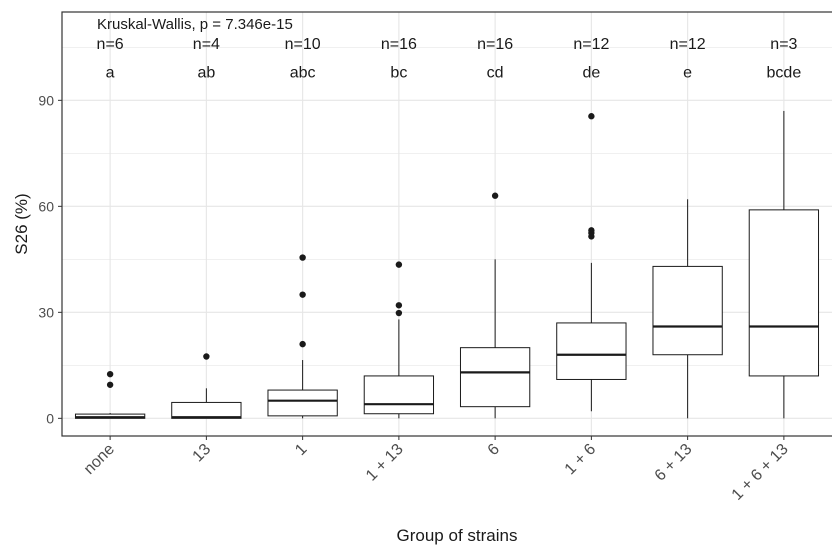 This screenshot has width=832, height=545. I want to click on x-tick-label: 6, so click(494, 450).